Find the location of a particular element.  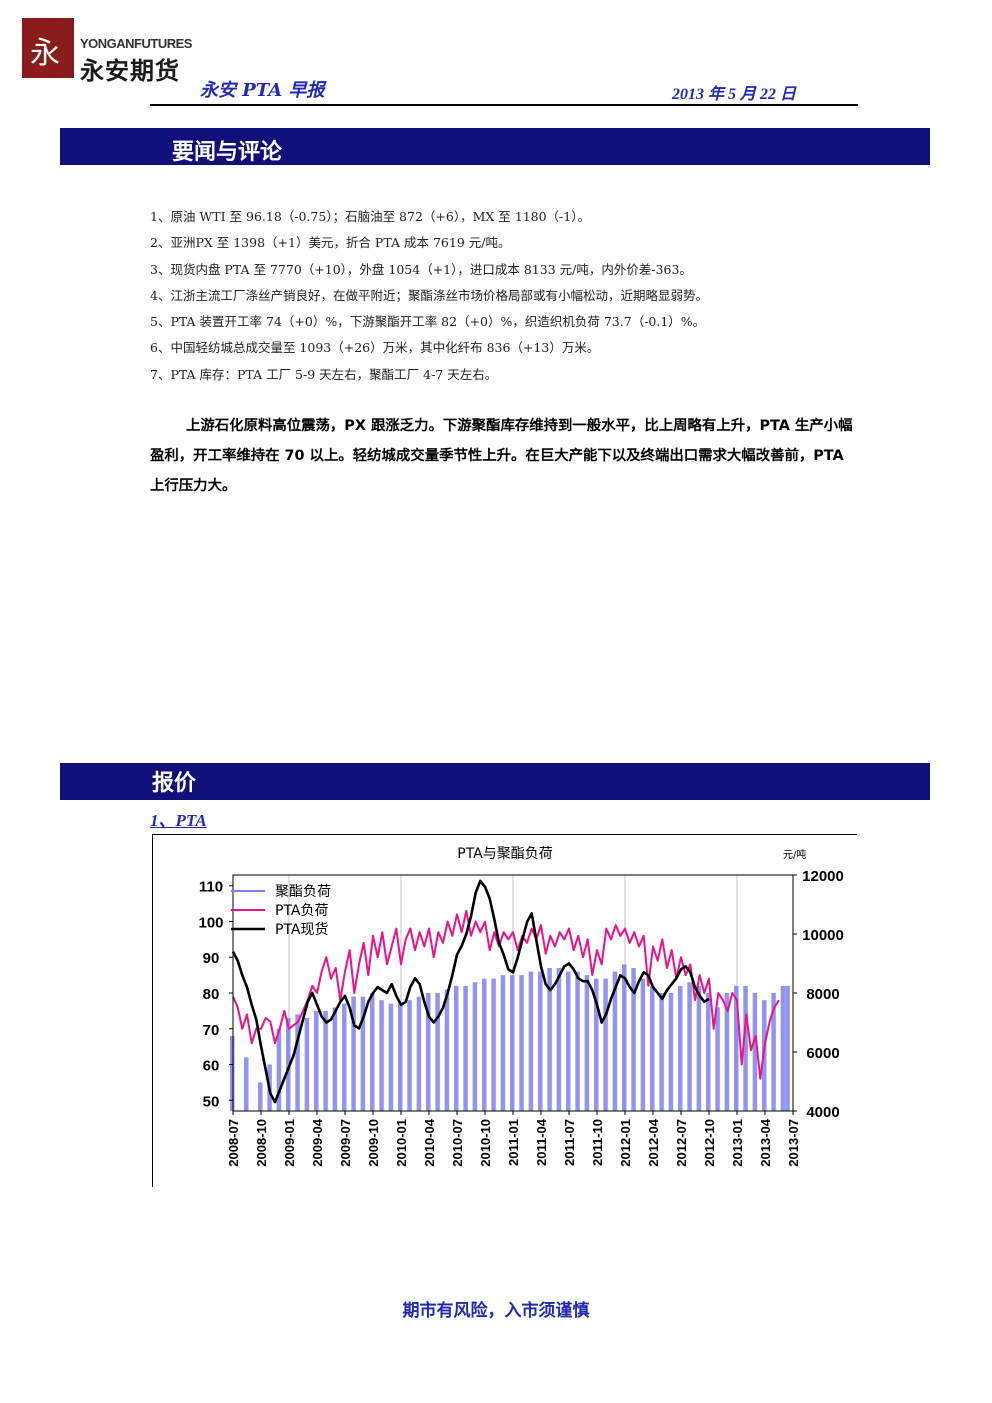

section-news-header: 要闻与评论 is located at coordinates (495, 146).